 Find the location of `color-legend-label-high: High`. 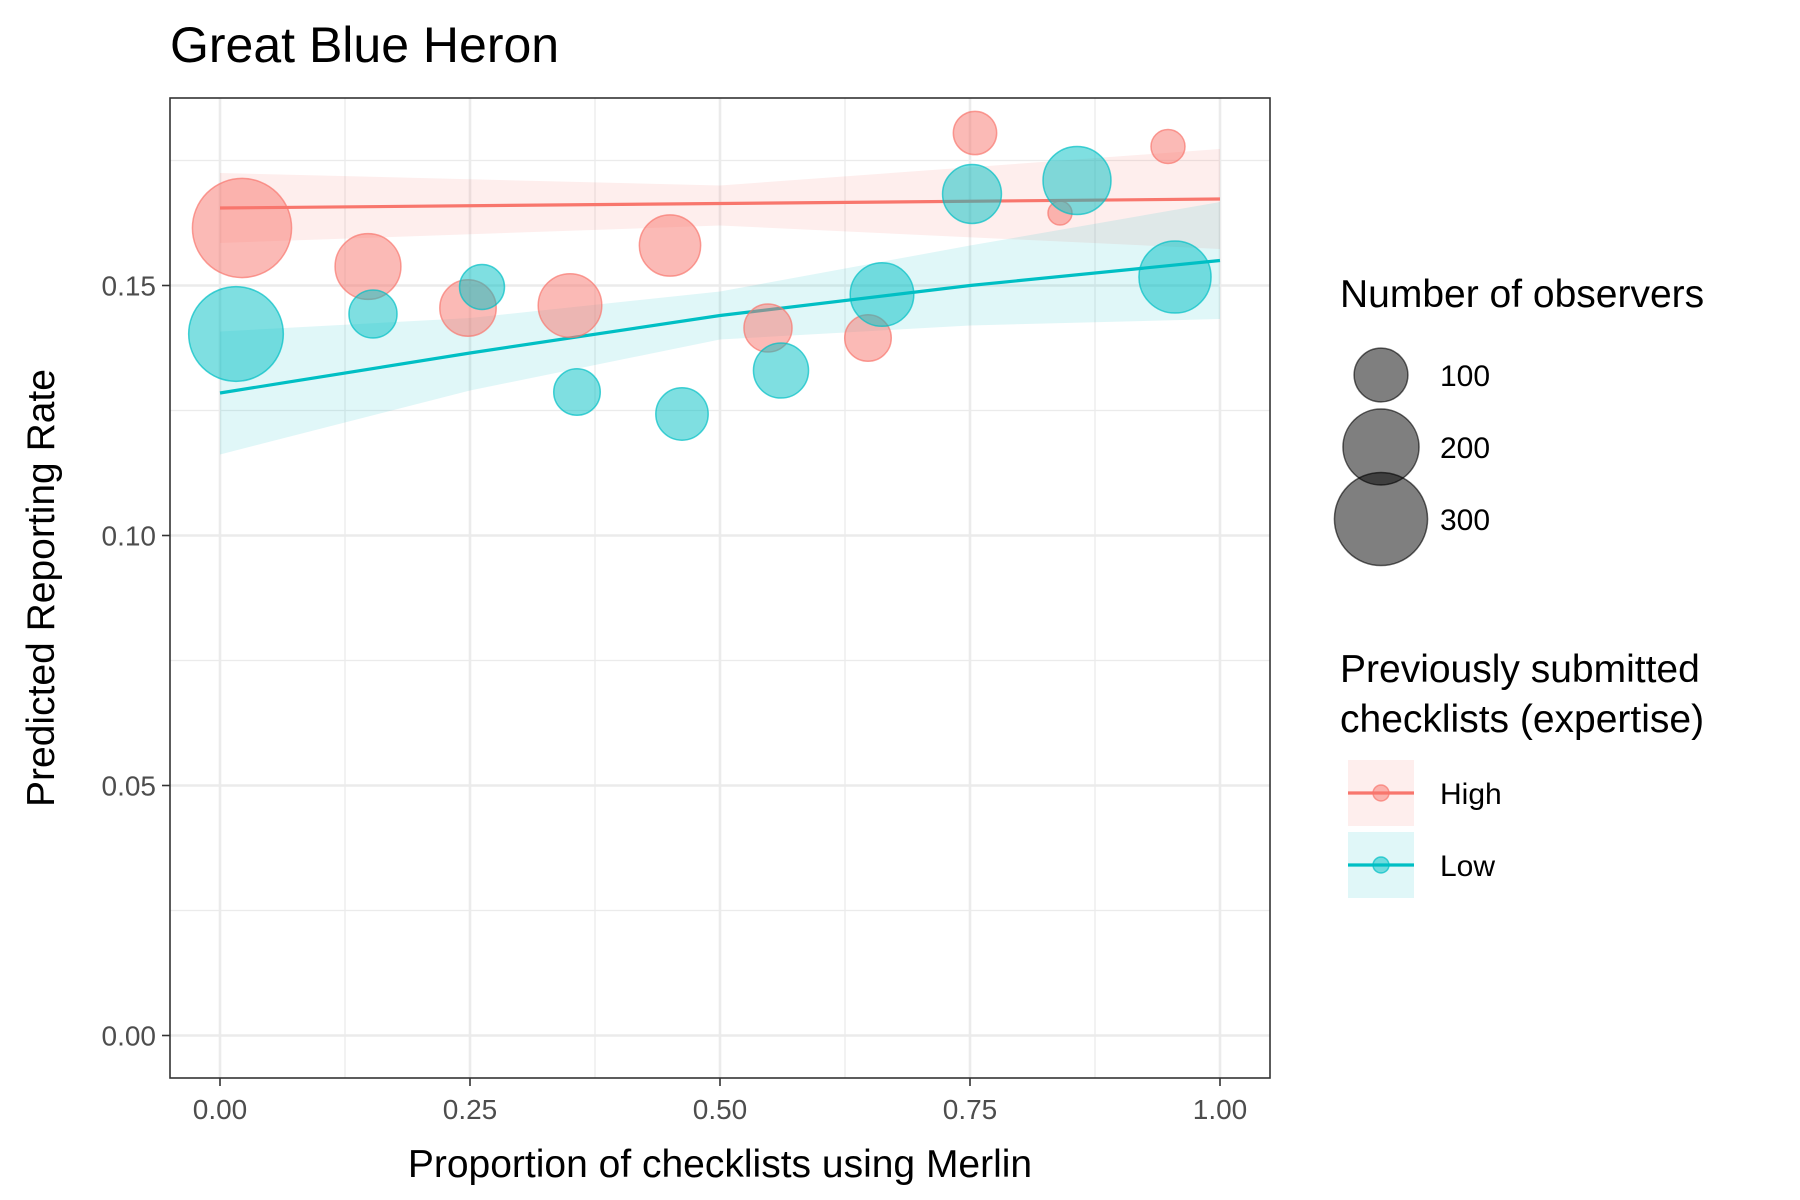

color-legend-label-high: High is located at coordinates (1471, 794).